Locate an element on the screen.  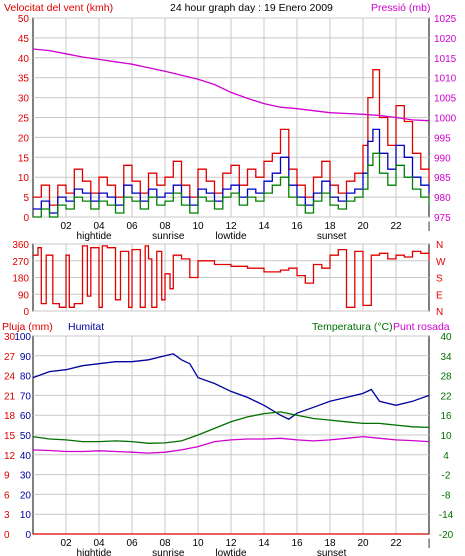
wind-axis-label: Velocitat del vent (kmh) is located at coordinates (58, 8).